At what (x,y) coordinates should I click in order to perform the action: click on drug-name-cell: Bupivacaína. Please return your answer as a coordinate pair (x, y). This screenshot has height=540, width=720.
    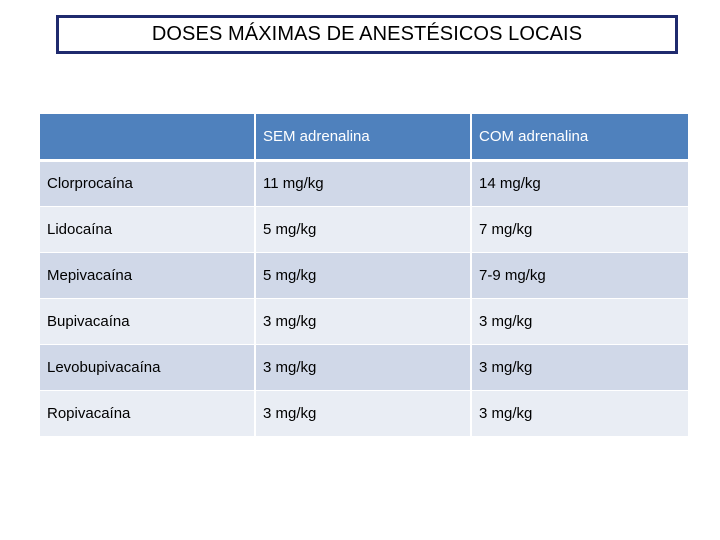
    Looking at the image, I should click on (148, 321).